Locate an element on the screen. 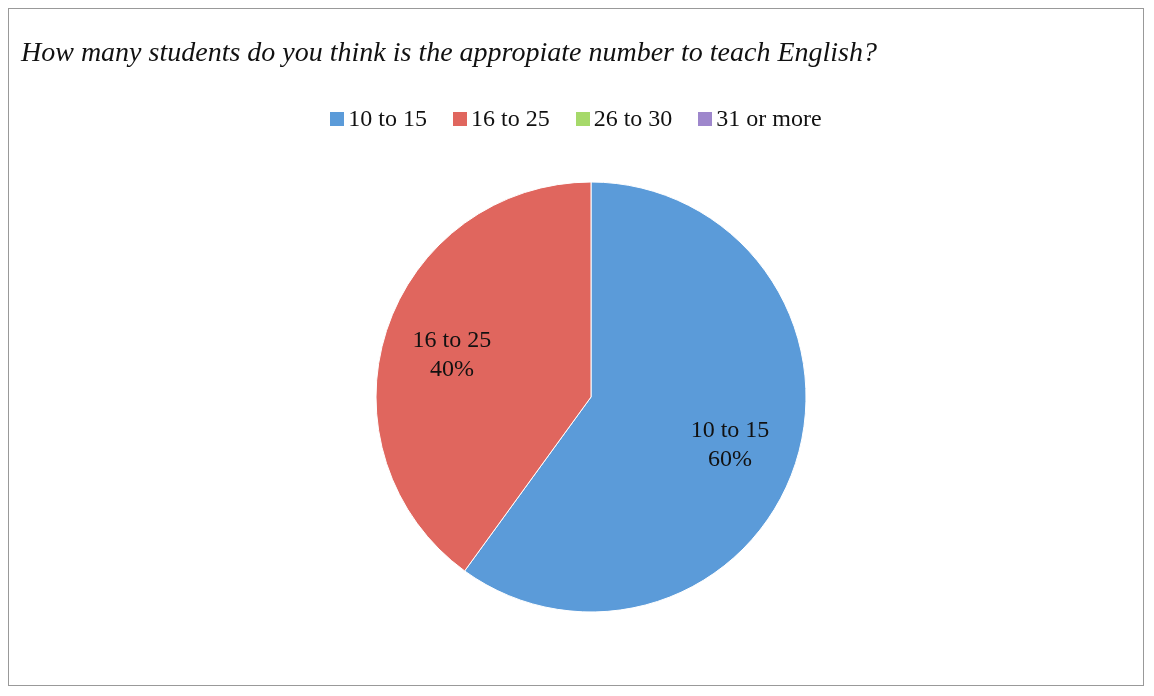 The image size is (1154, 696). legend-label: 16 to 25 is located at coordinates (510, 118).